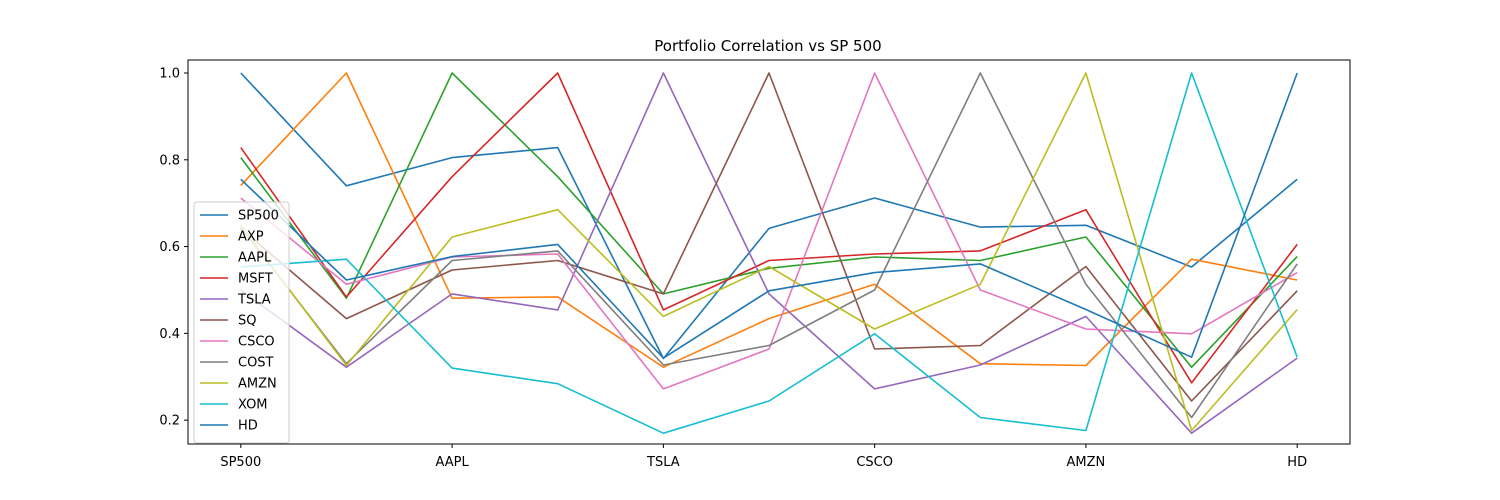 This screenshot has height=500, width=1500. Describe the element at coordinates (1297, 462) in the screenshot. I see `x-tick-label: HD` at that location.